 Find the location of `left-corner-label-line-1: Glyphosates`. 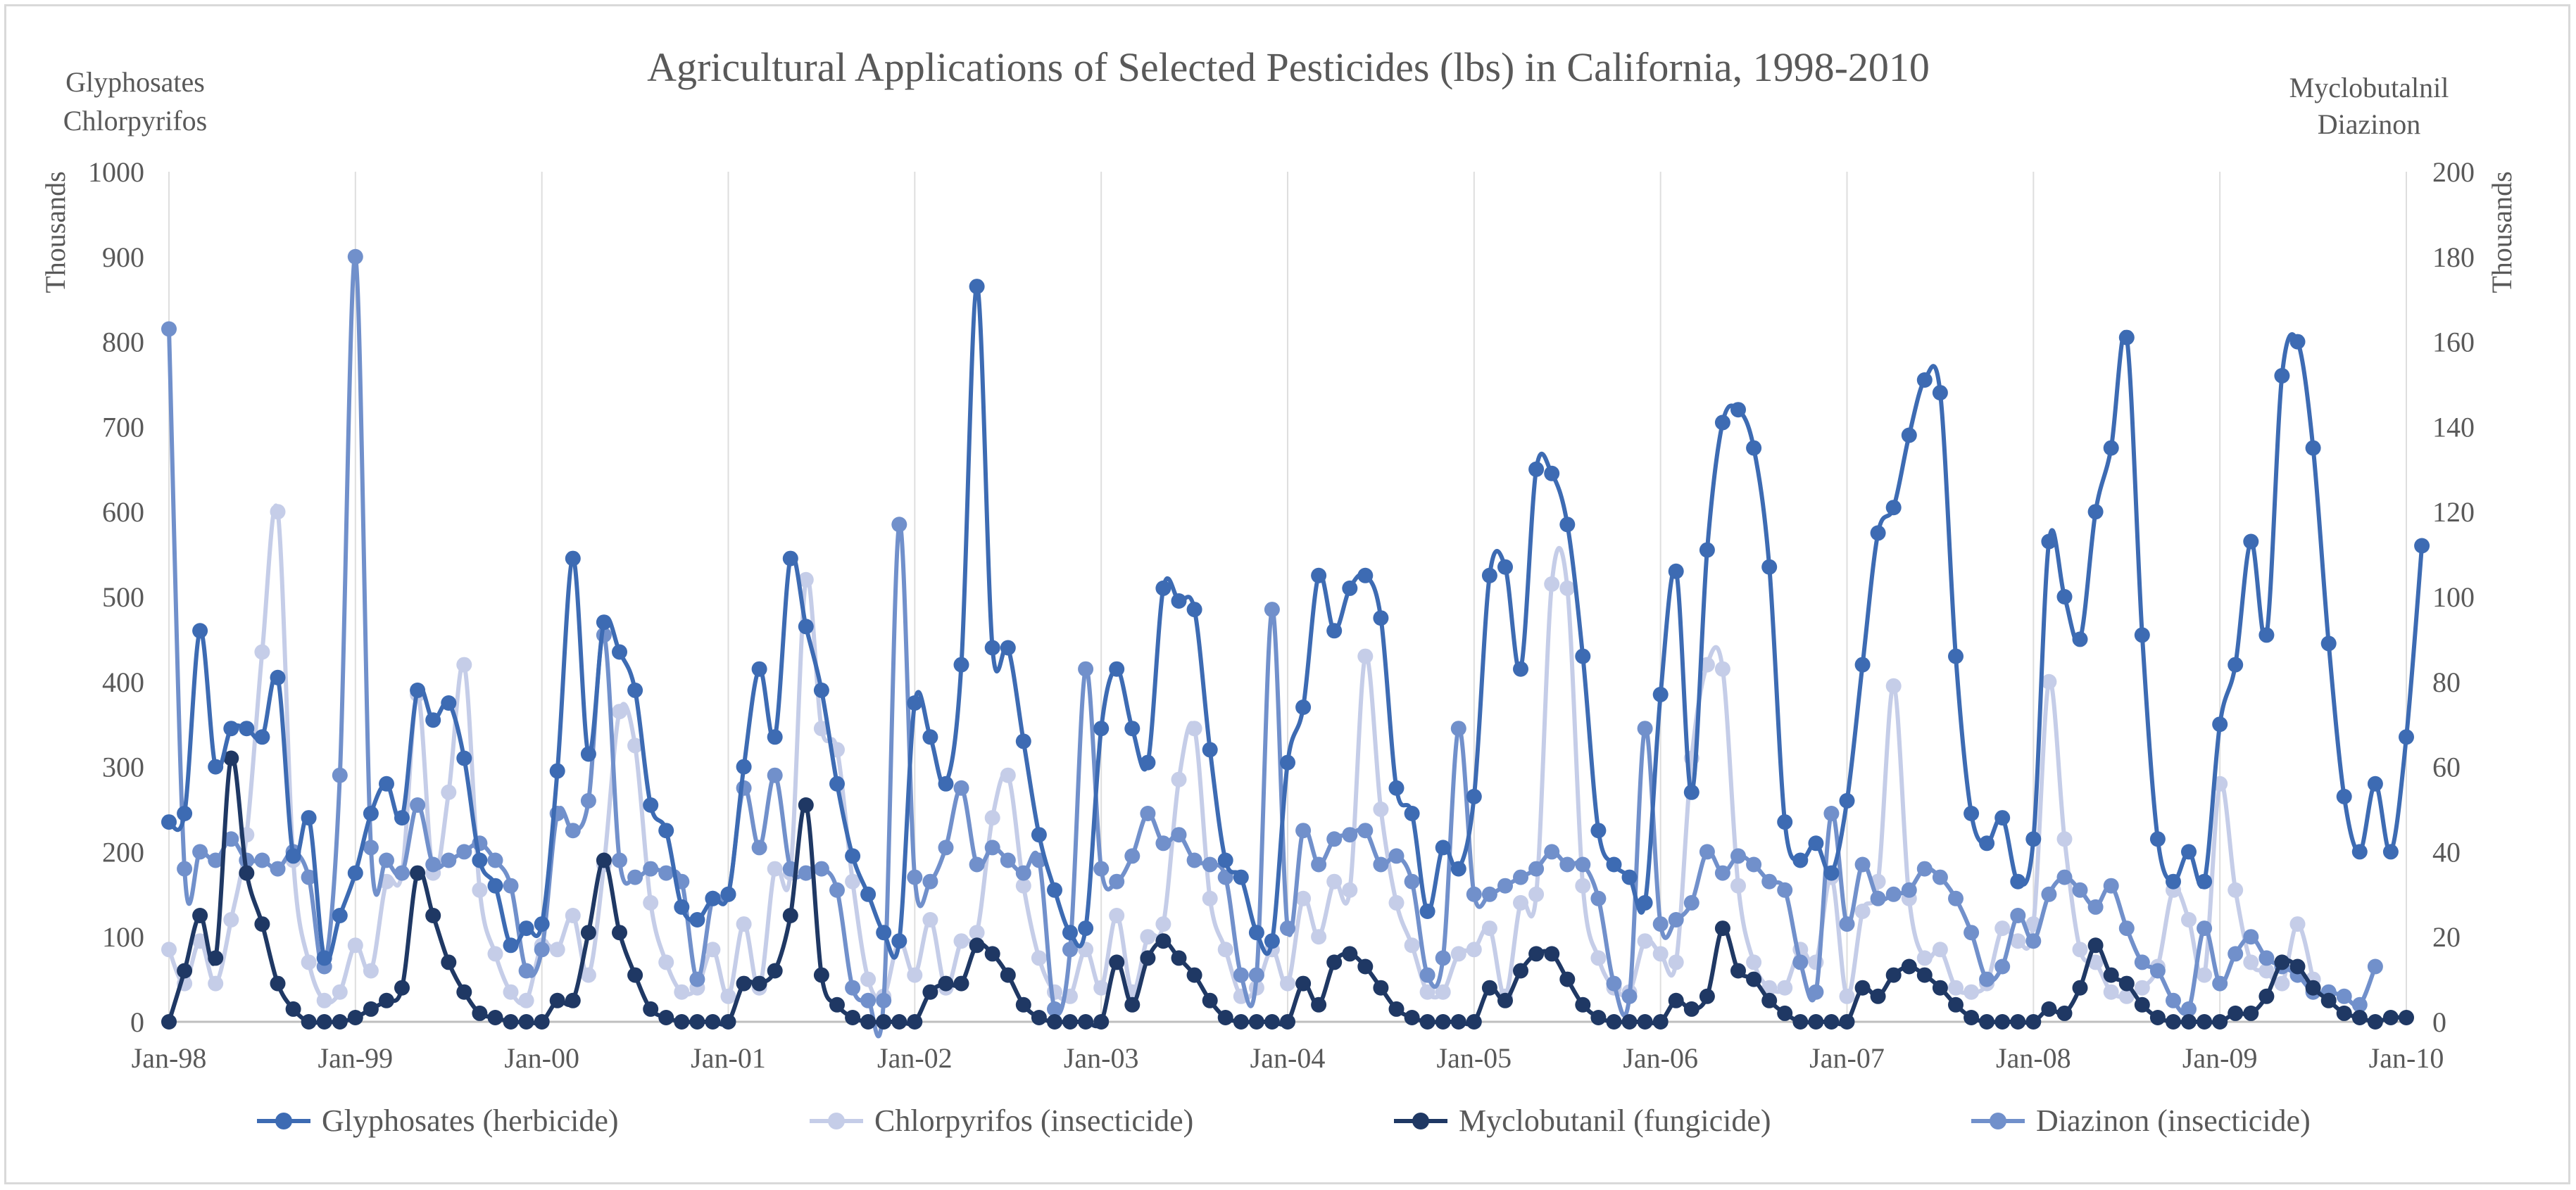

left-corner-label-line-1: Glyphosates is located at coordinates (135, 82).